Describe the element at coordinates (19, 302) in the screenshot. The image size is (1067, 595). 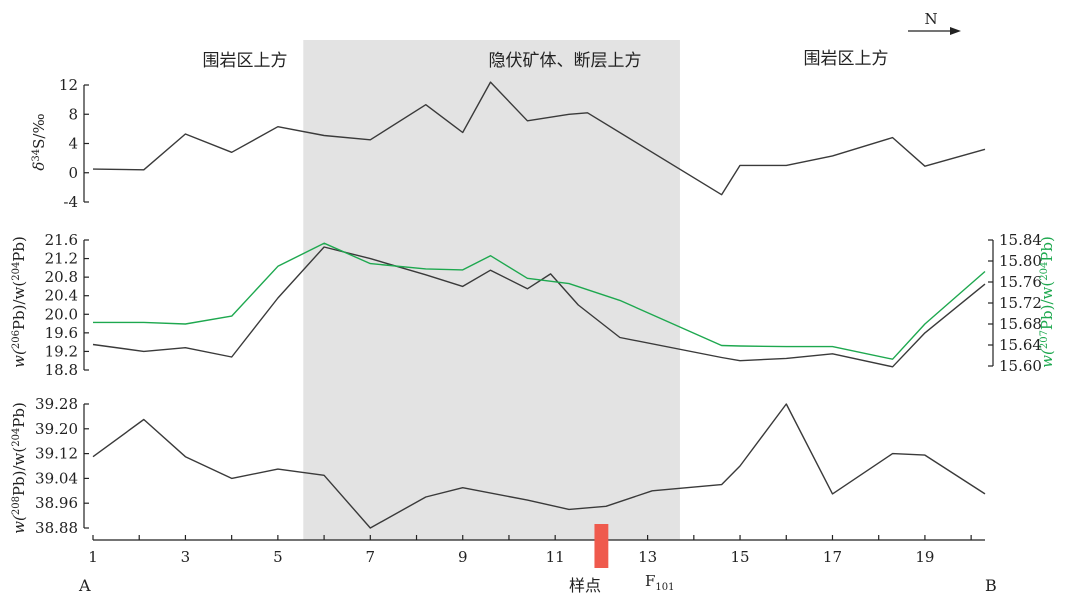
I see `ylabel-pb206-pb204: w(206Pb)/w(204Pb)` at that location.